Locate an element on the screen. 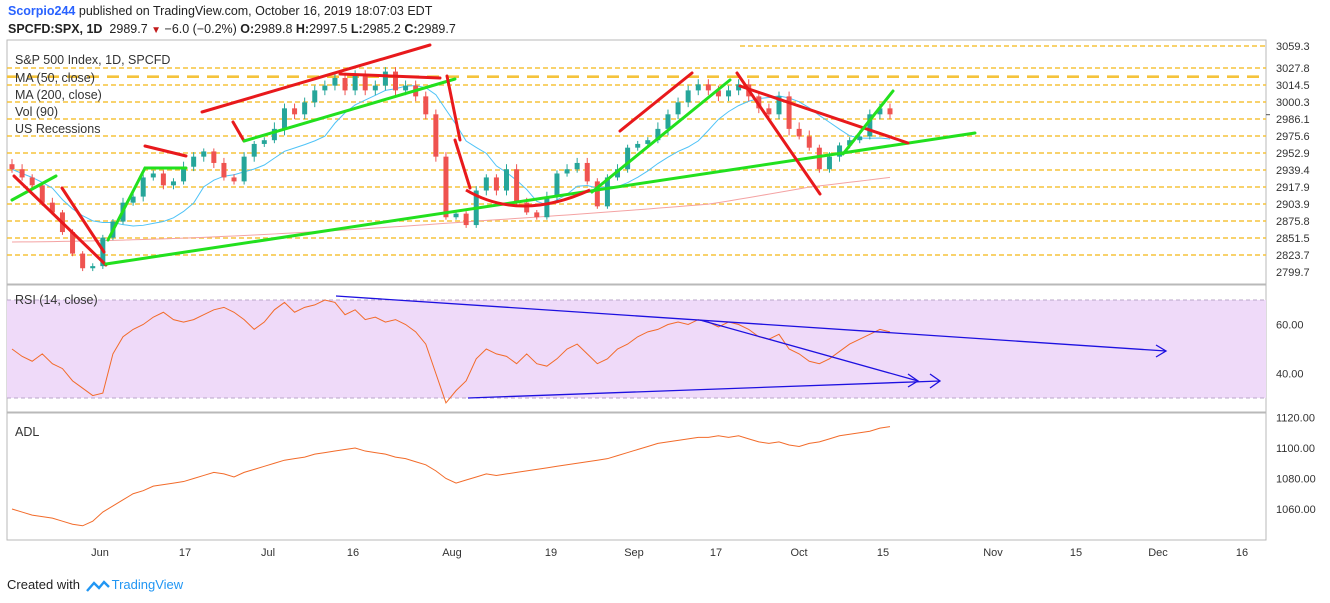  low-value: 2985.2 is located at coordinates (381, 29).